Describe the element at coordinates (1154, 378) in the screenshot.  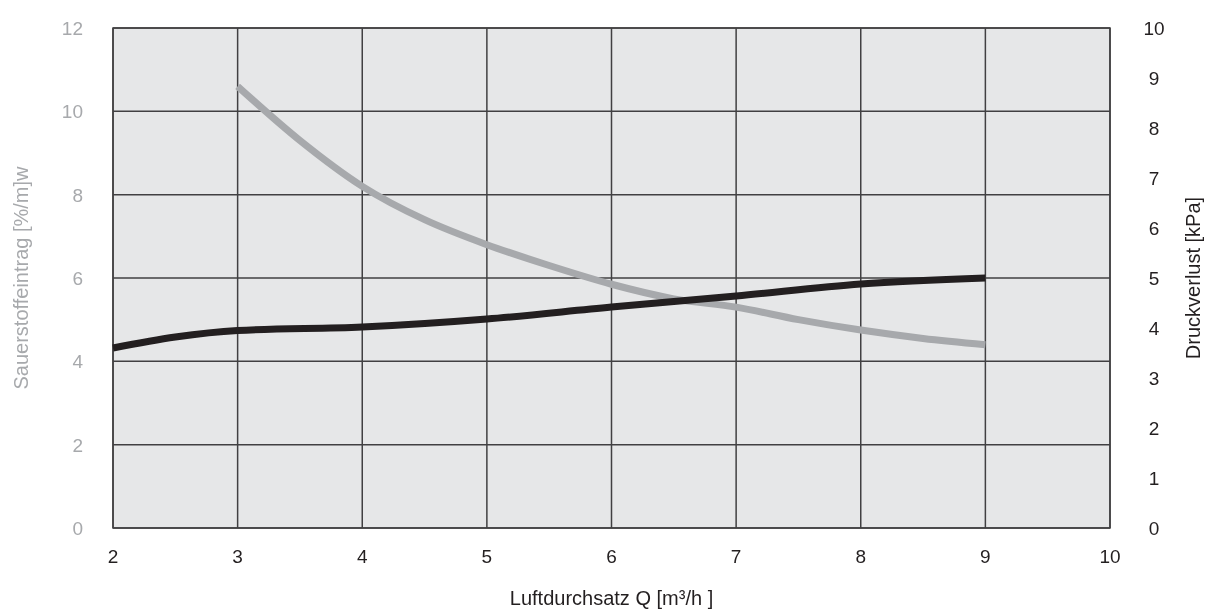
I see `y2-tick-label: 3` at that location.